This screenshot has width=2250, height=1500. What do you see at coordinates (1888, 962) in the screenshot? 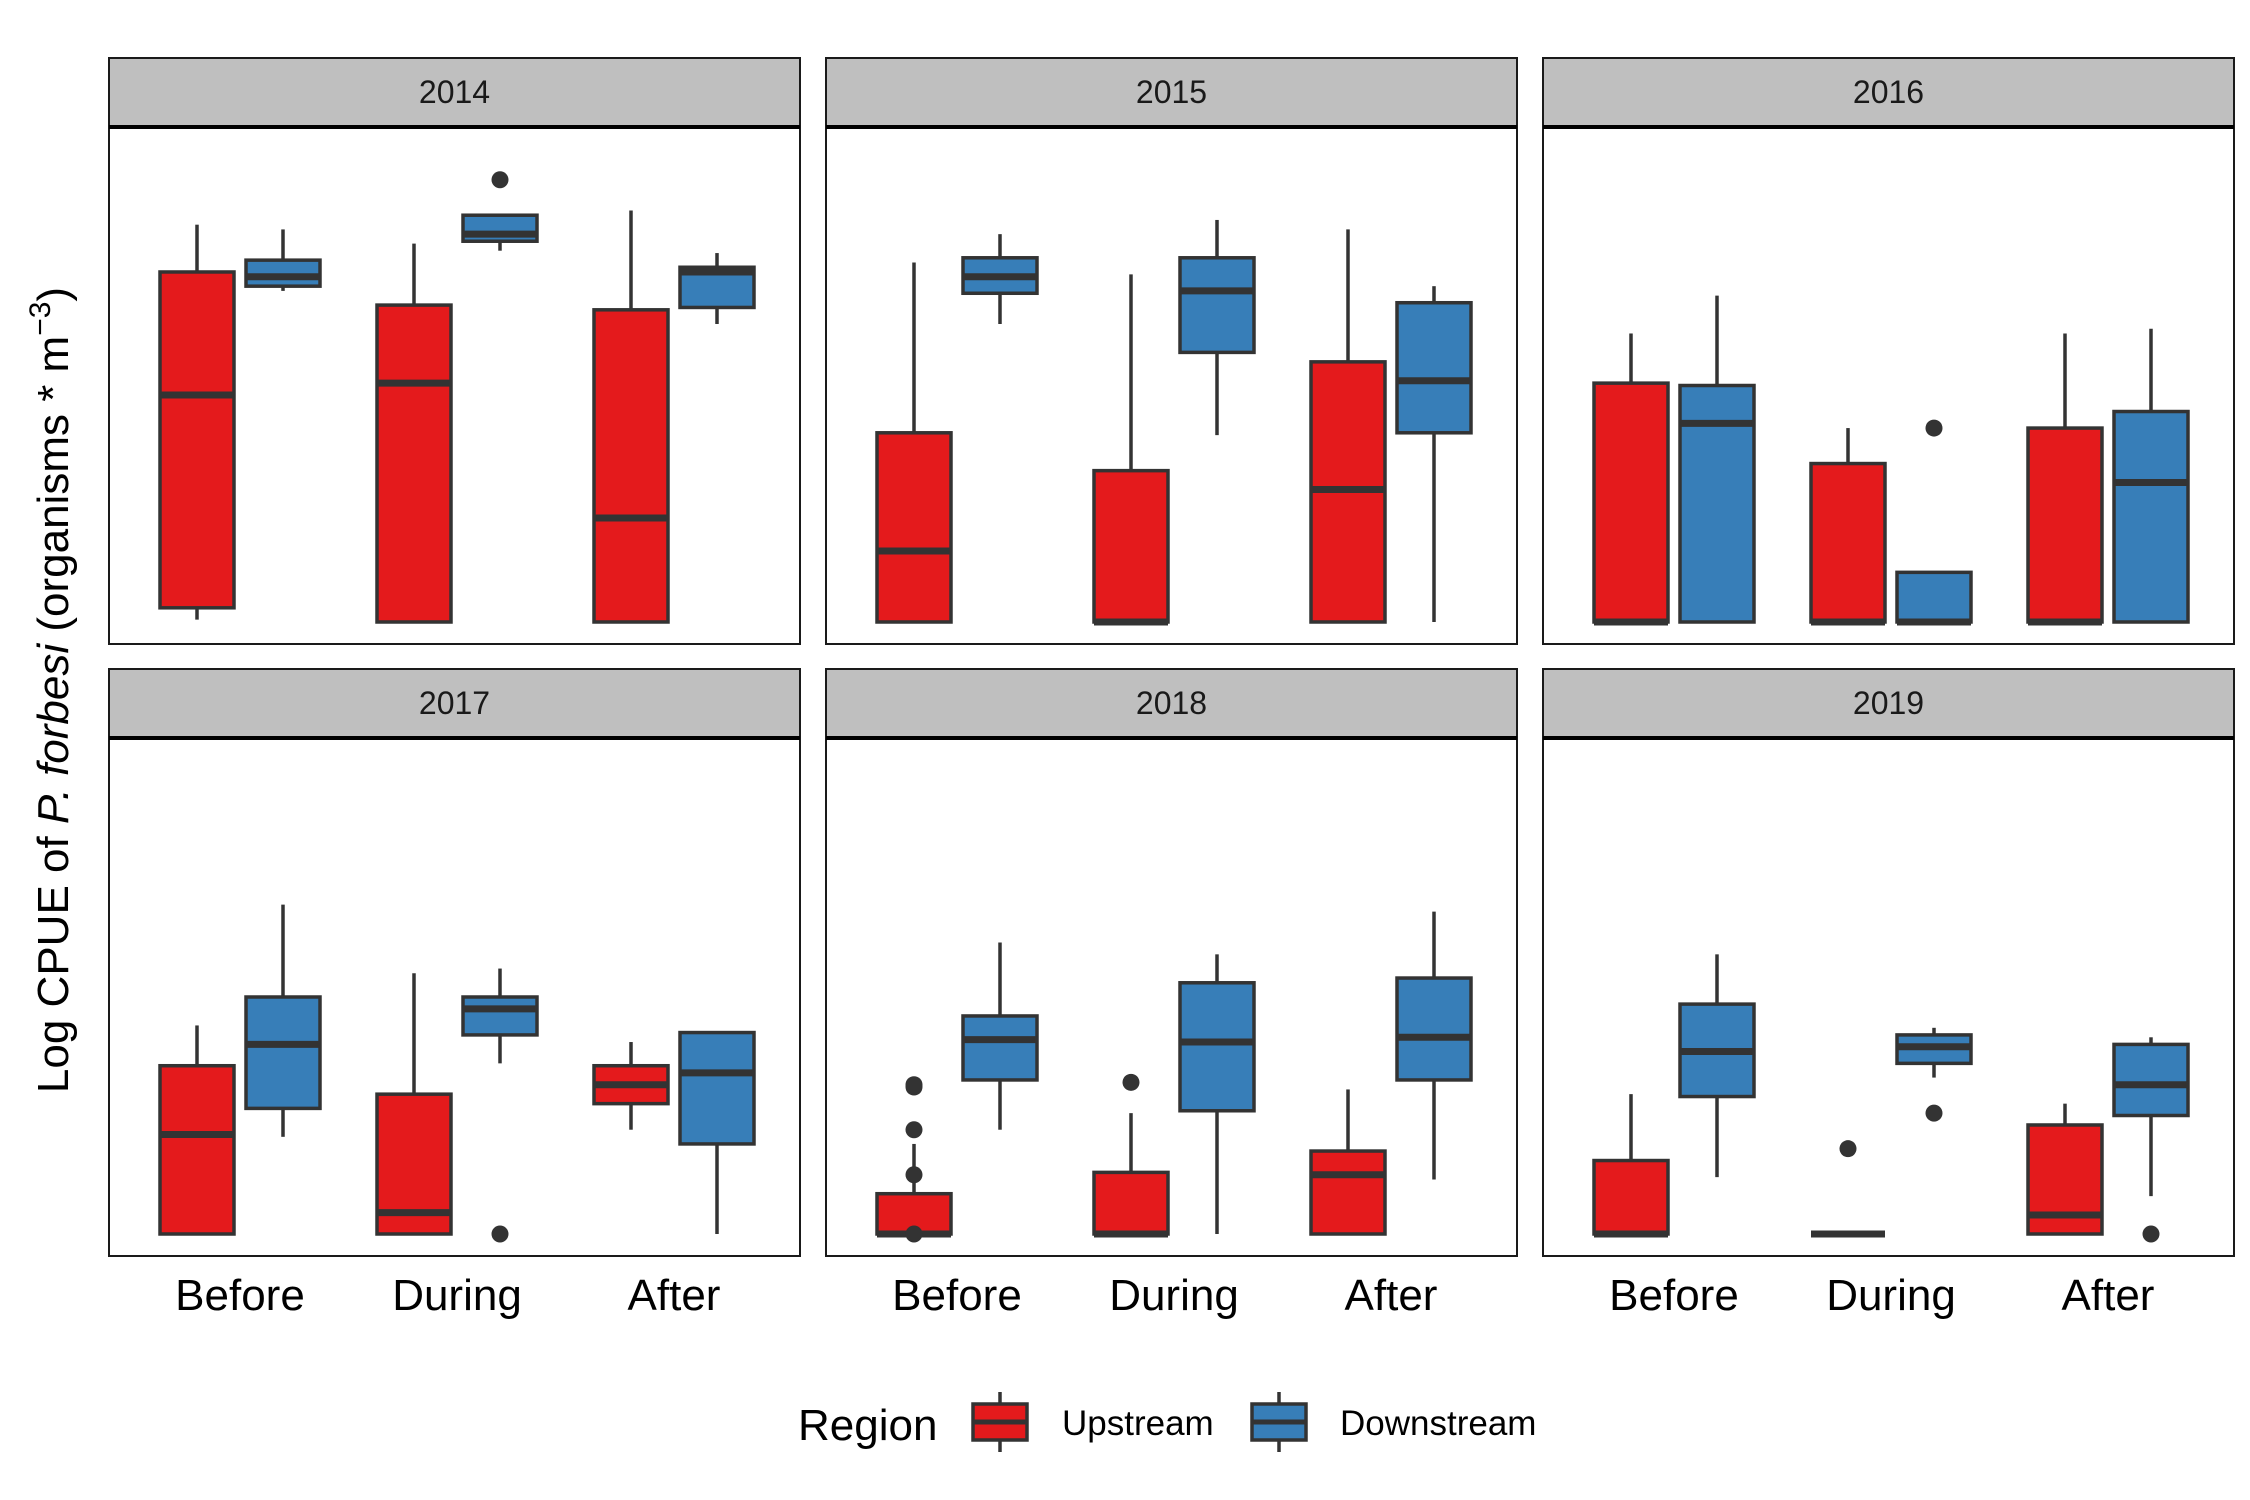
I see `panel-2019: 2019` at bounding box center [1888, 962].